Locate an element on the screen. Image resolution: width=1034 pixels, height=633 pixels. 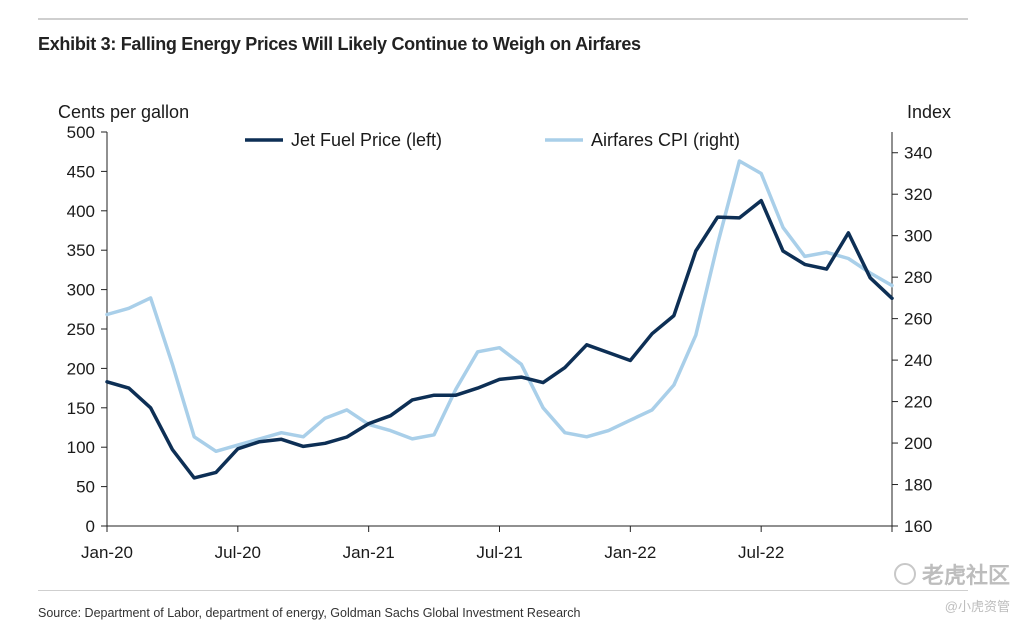
right-tick-label: 260 is located at coordinates (918, 319).